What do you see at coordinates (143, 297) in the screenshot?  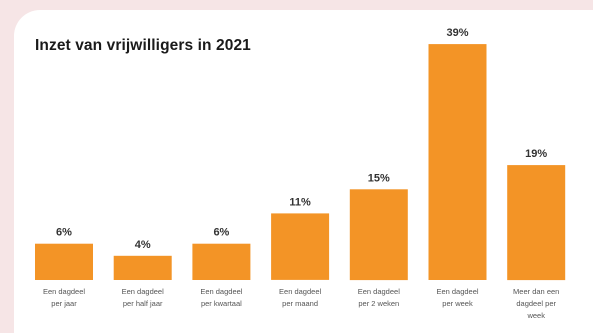 I see `category-label-2: Een dagdeel per half jaar` at bounding box center [143, 297].